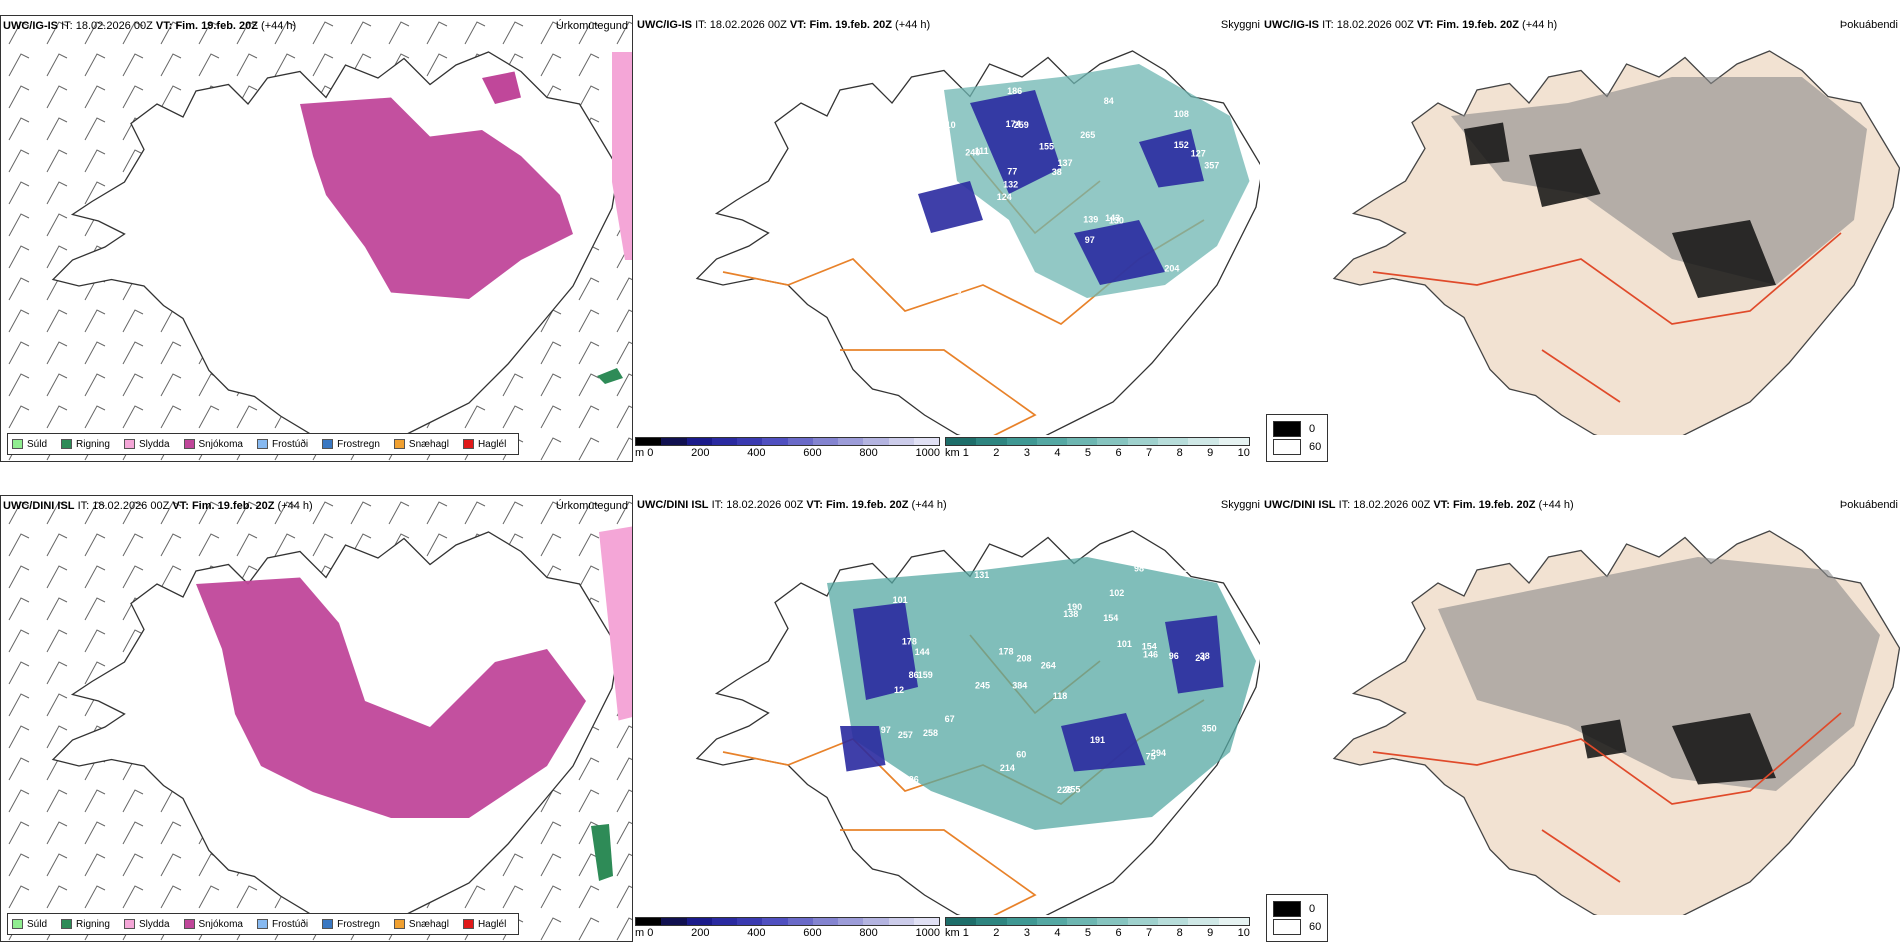 The image size is (1900, 950). What do you see at coordinates (1868, 25) in the screenshot?
I see `panel-title: Þokuábendi` at bounding box center [1868, 25].